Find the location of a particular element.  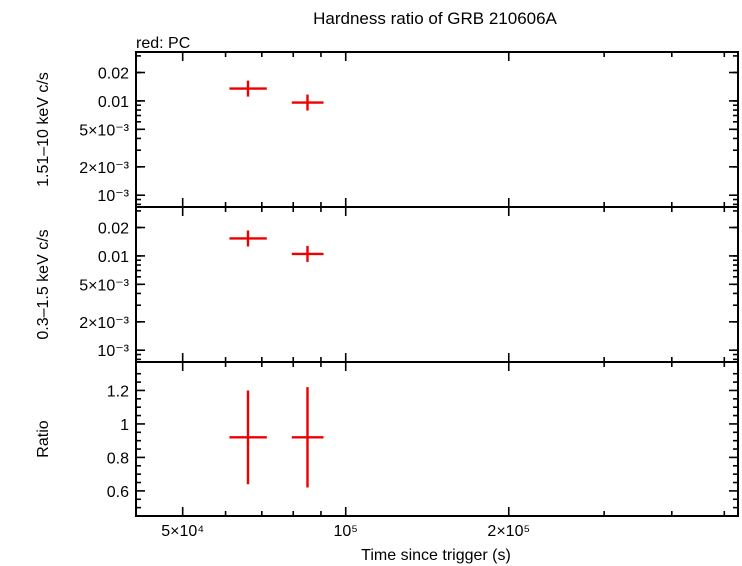

series-note: red: PC is located at coordinates (163, 43).